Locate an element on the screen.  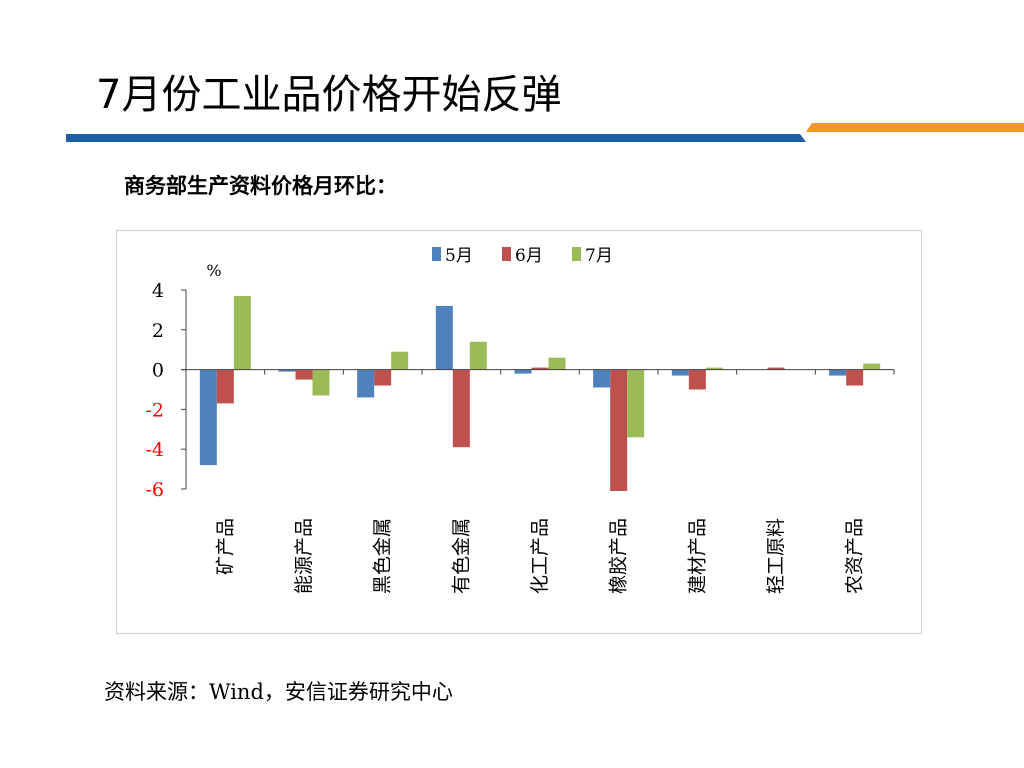
y-tick-label: -4 is located at coordinates (154, 450).